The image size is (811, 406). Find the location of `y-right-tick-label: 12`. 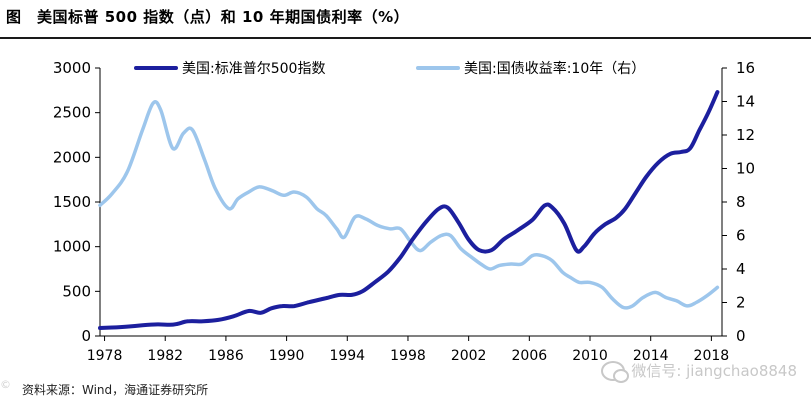

y-right-tick-label: 12 is located at coordinates (745, 135).